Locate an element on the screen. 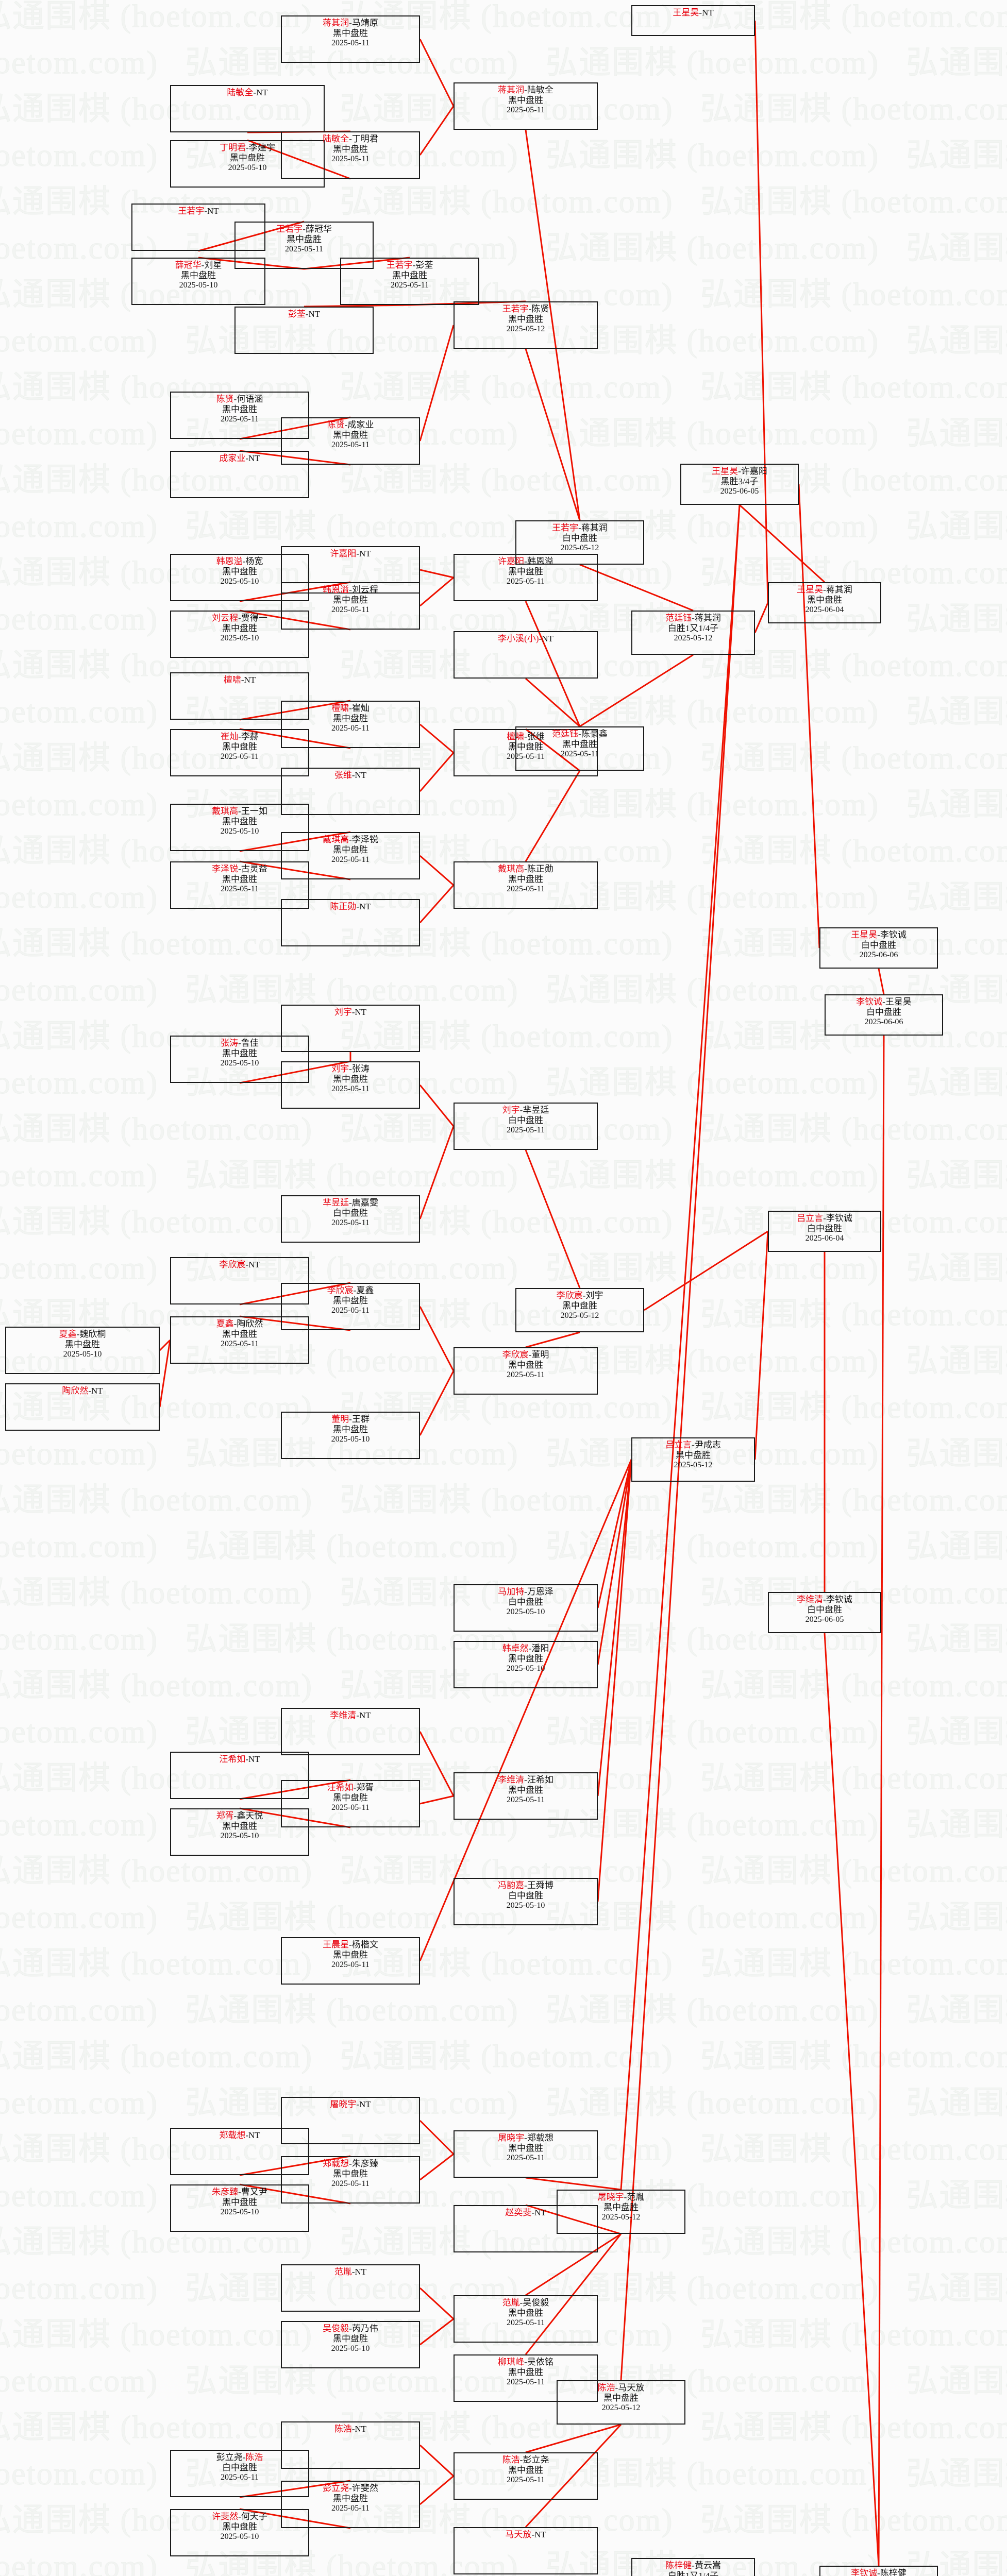 Image resolution: width=1007 pixels, height=2576 pixels. match-box: 刘宇-NT is located at coordinates (350, 1028).